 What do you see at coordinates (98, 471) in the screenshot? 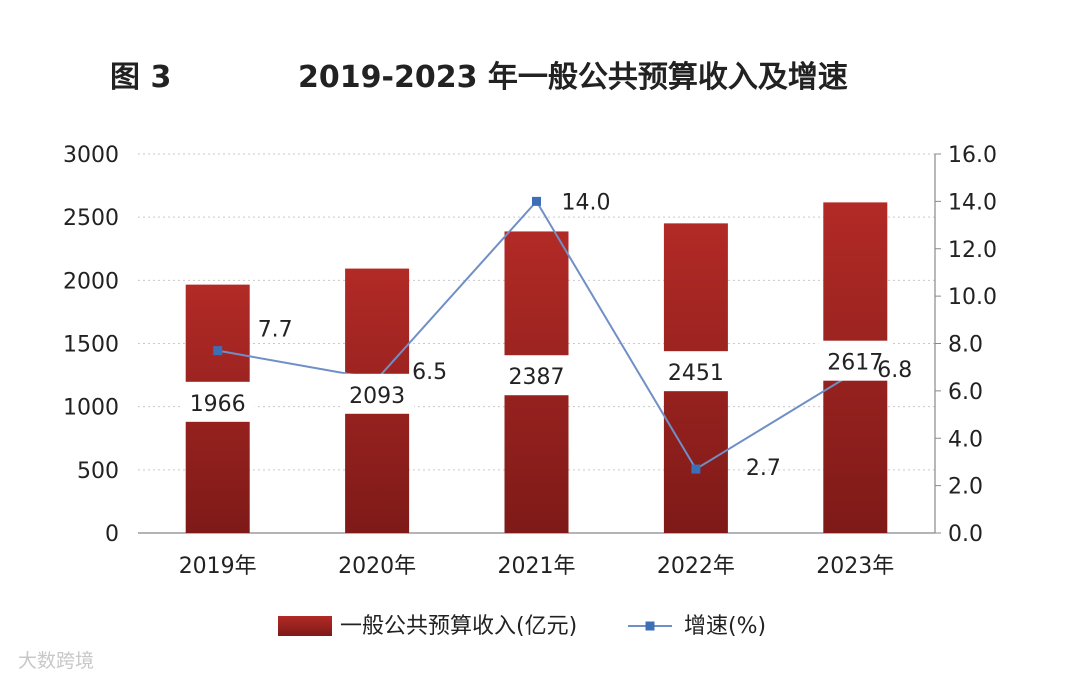
I see `y-left-tick-label: 500` at bounding box center [98, 471].